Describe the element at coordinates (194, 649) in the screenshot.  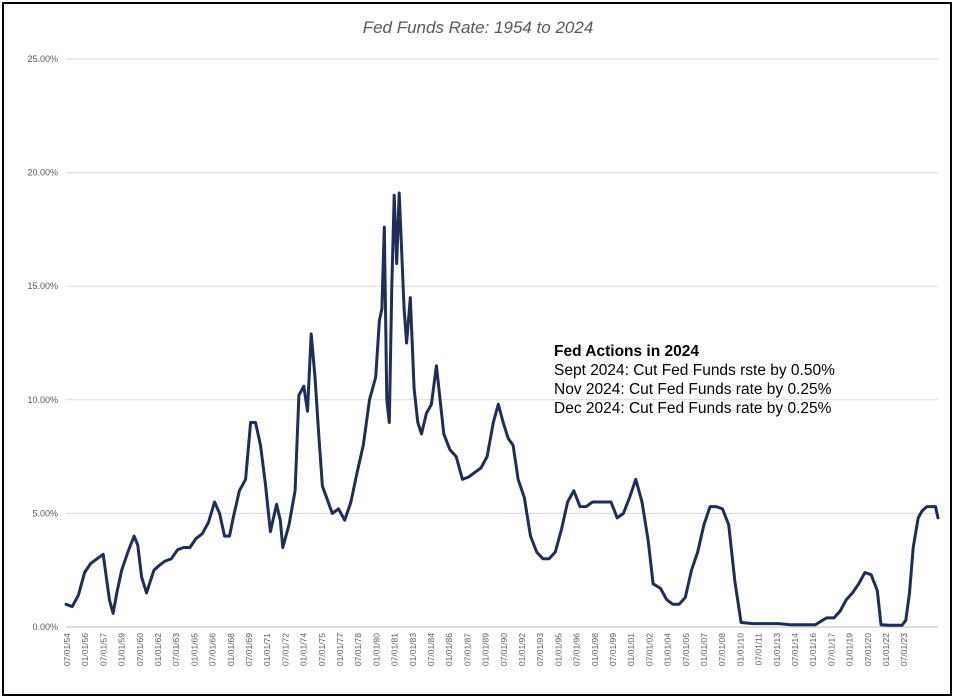
I see `x-tick-label: 01/01/65` at that location.